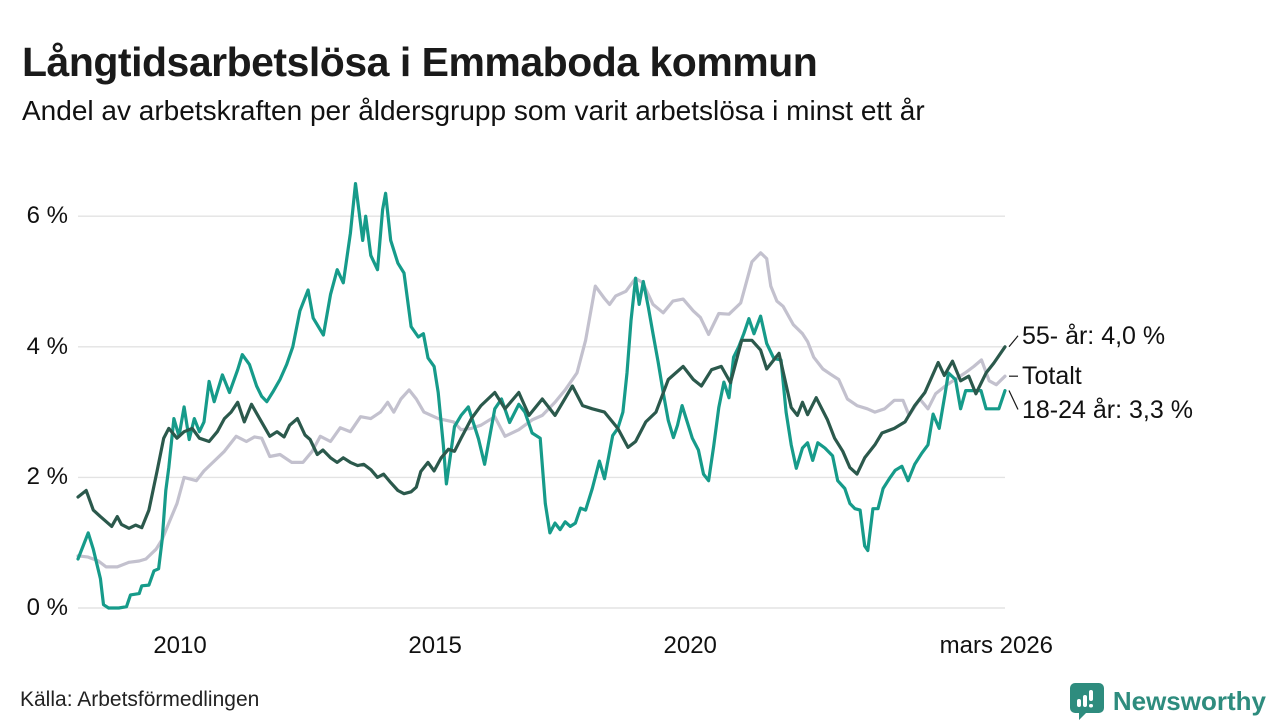  I want to click on end-label-18-24-r: 18-24 år: 3,3 %, so click(1107, 409).